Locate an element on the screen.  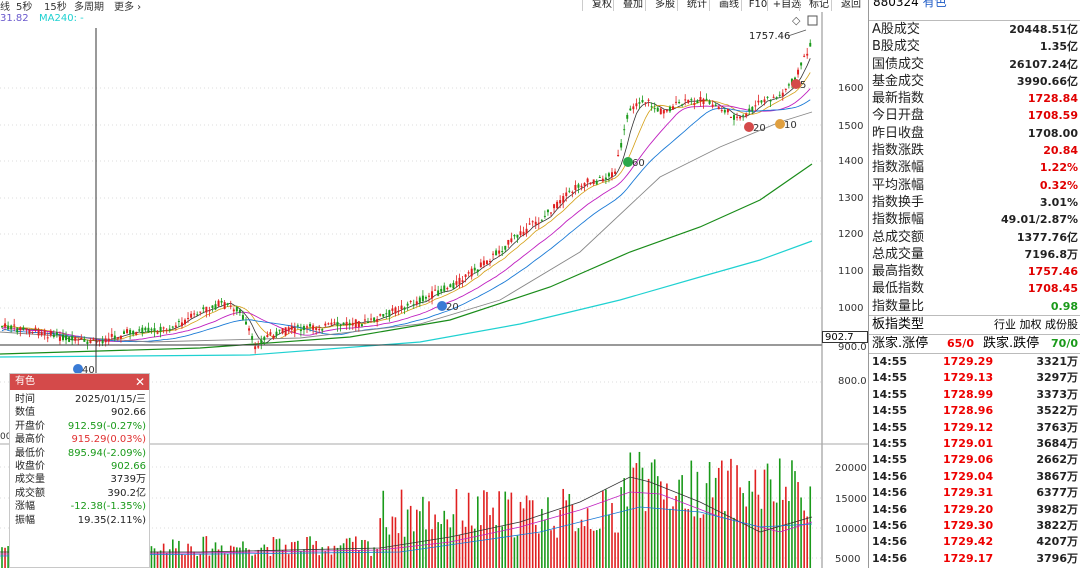
trade-row: 14:55 1729.06 2662万 is located at coordinates (974, 460).